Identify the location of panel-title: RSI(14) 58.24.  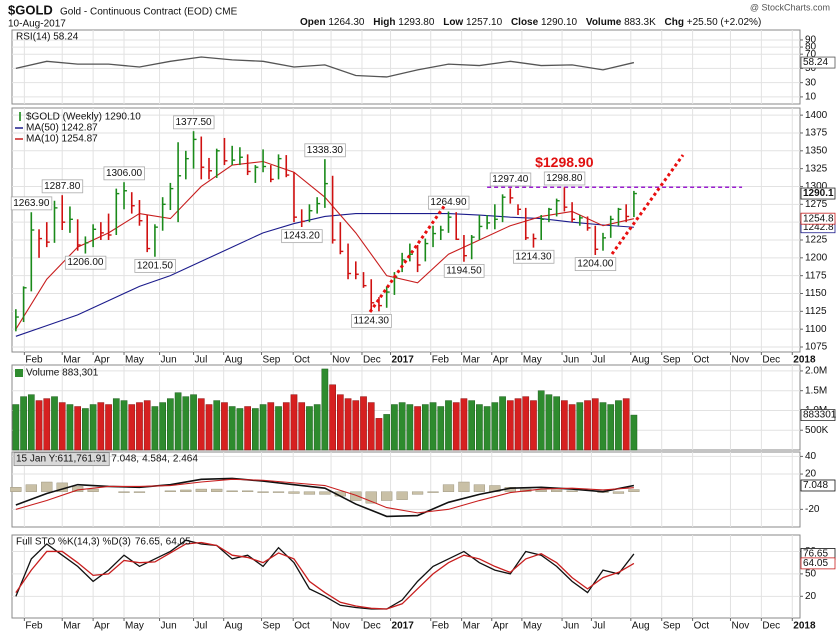
(47, 37).